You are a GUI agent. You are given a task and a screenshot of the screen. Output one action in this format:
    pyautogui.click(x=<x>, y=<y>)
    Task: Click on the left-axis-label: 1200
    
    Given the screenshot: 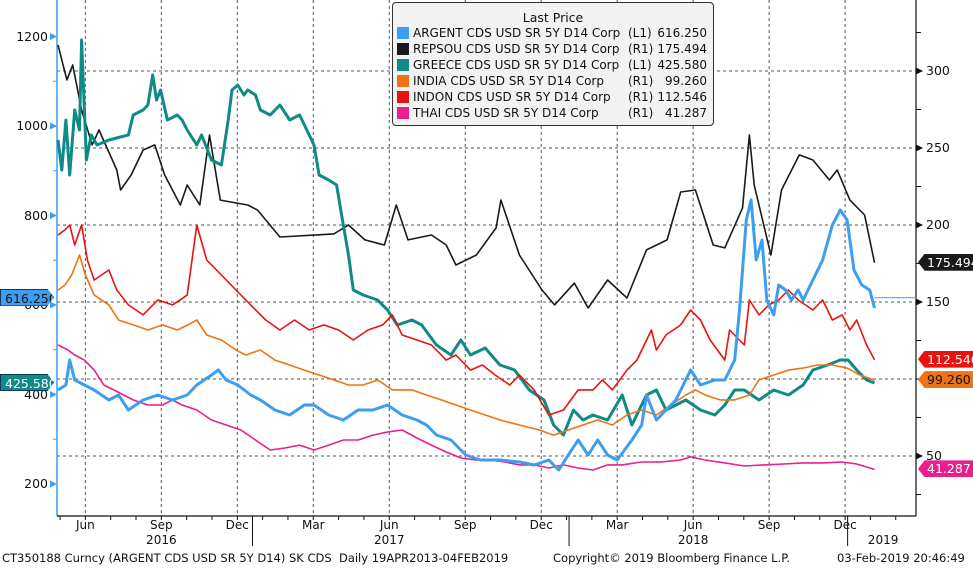 What is the action you would take?
    pyautogui.click(x=32, y=36)
    